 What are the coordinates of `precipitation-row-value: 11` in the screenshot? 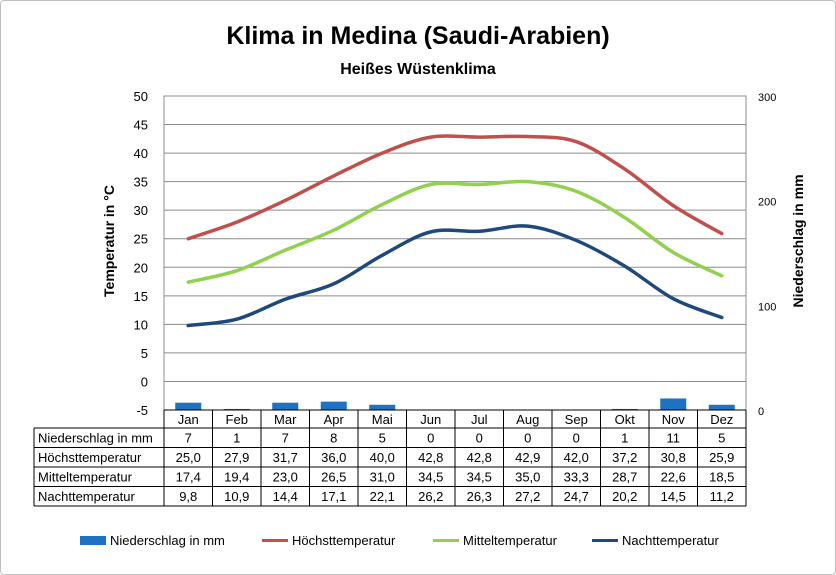 It's located at (674, 438).